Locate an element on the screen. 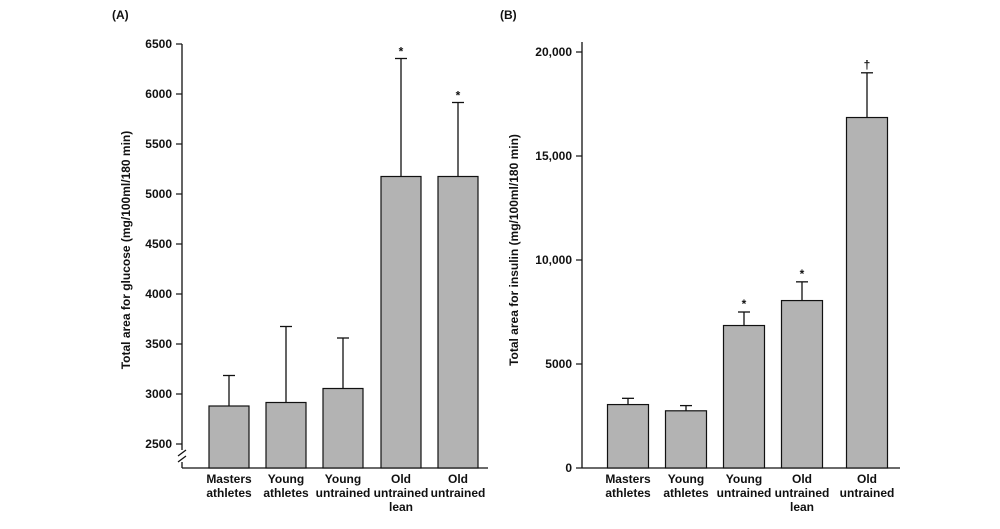 Image resolution: width=1000 pixels, height=529 pixels. y-tick-label: 10,000 is located at coordinates (553, 260).